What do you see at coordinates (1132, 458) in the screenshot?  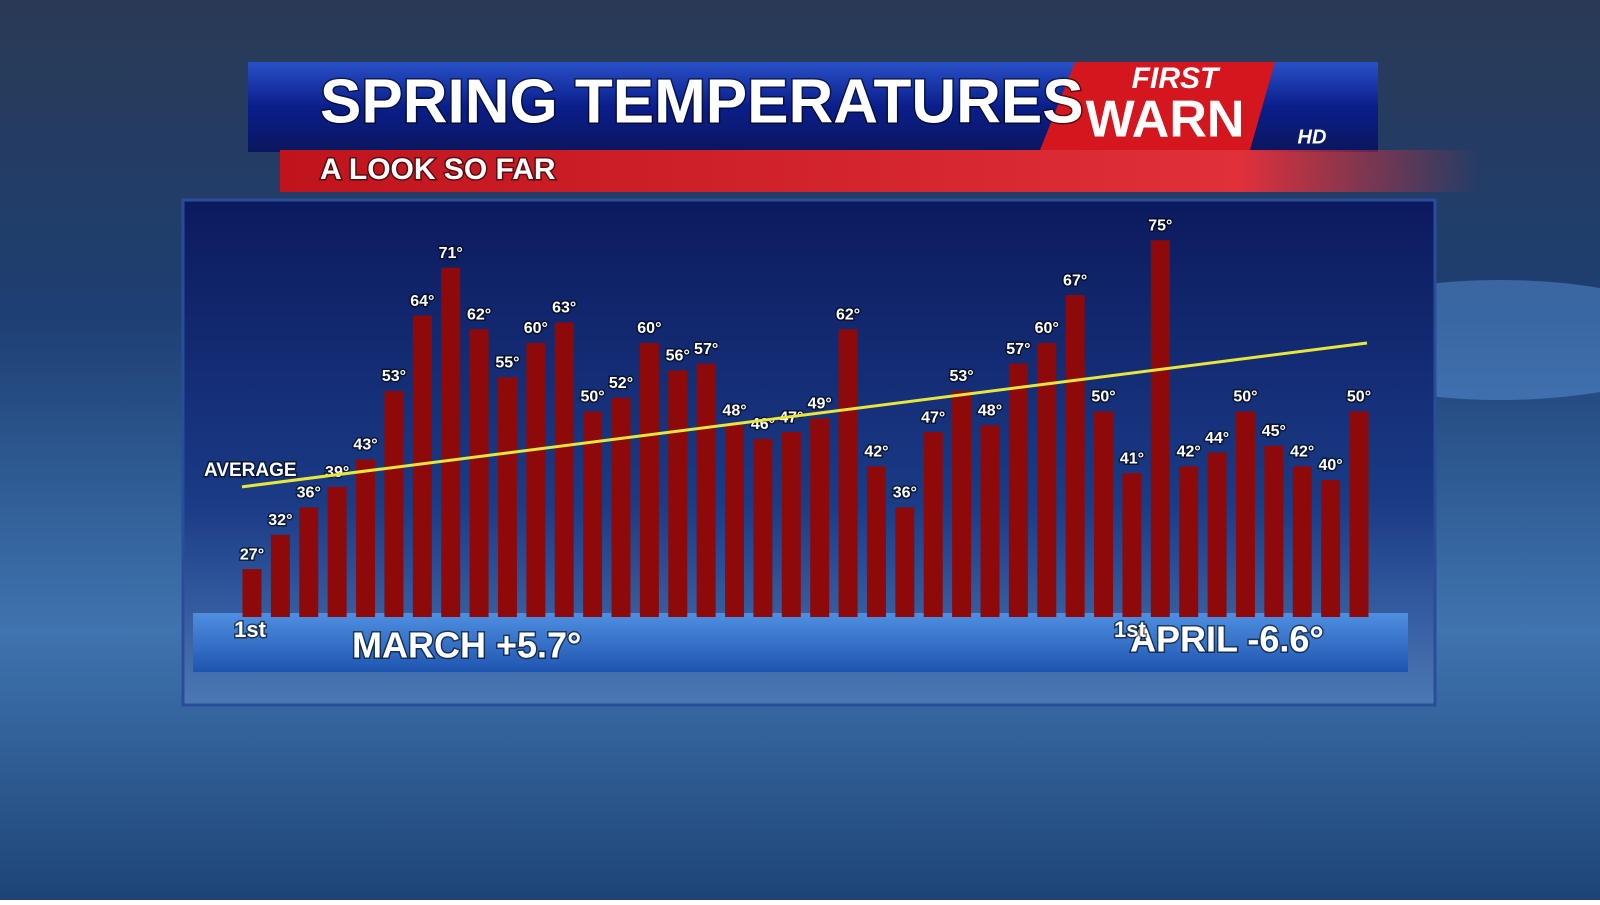 I see `value-label: 41°` at bounding box center [1132, 458].